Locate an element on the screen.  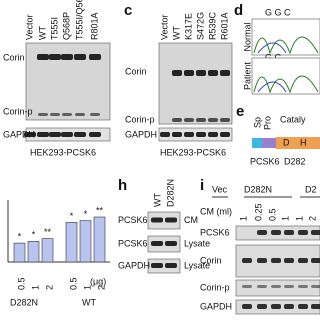
label: G C is located at coordinates (273, 57).